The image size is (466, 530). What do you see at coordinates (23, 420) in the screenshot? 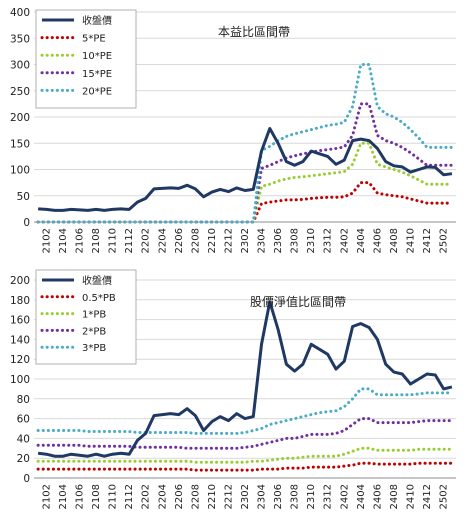
I see `y-tick-label: 60` at bounding box center [23, 420].